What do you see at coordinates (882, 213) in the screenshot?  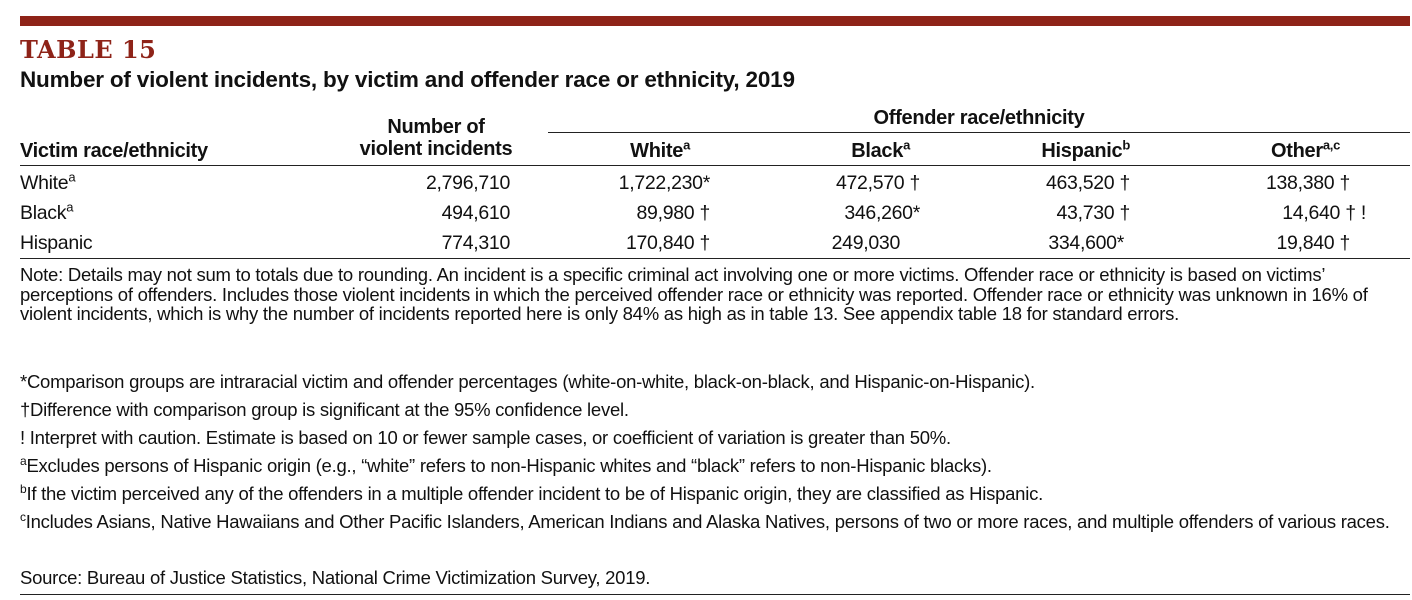 I see `cell-offender-black: 346,260*` at bounding box center [882, 213].